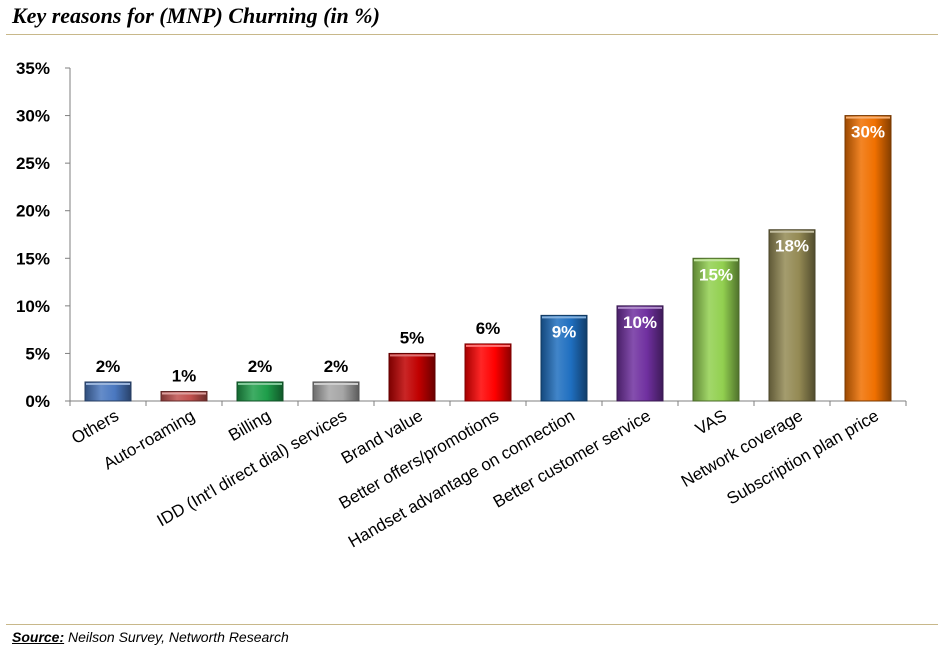 The image size is (940, 654). I want to click on source-label: Source:, so click(38, 637).